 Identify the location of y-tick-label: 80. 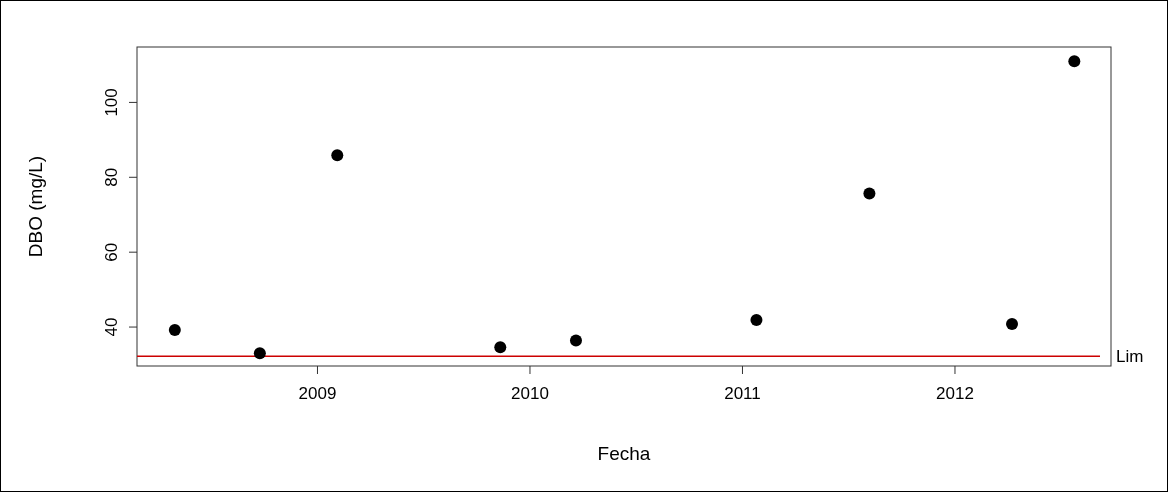
(111, 177).